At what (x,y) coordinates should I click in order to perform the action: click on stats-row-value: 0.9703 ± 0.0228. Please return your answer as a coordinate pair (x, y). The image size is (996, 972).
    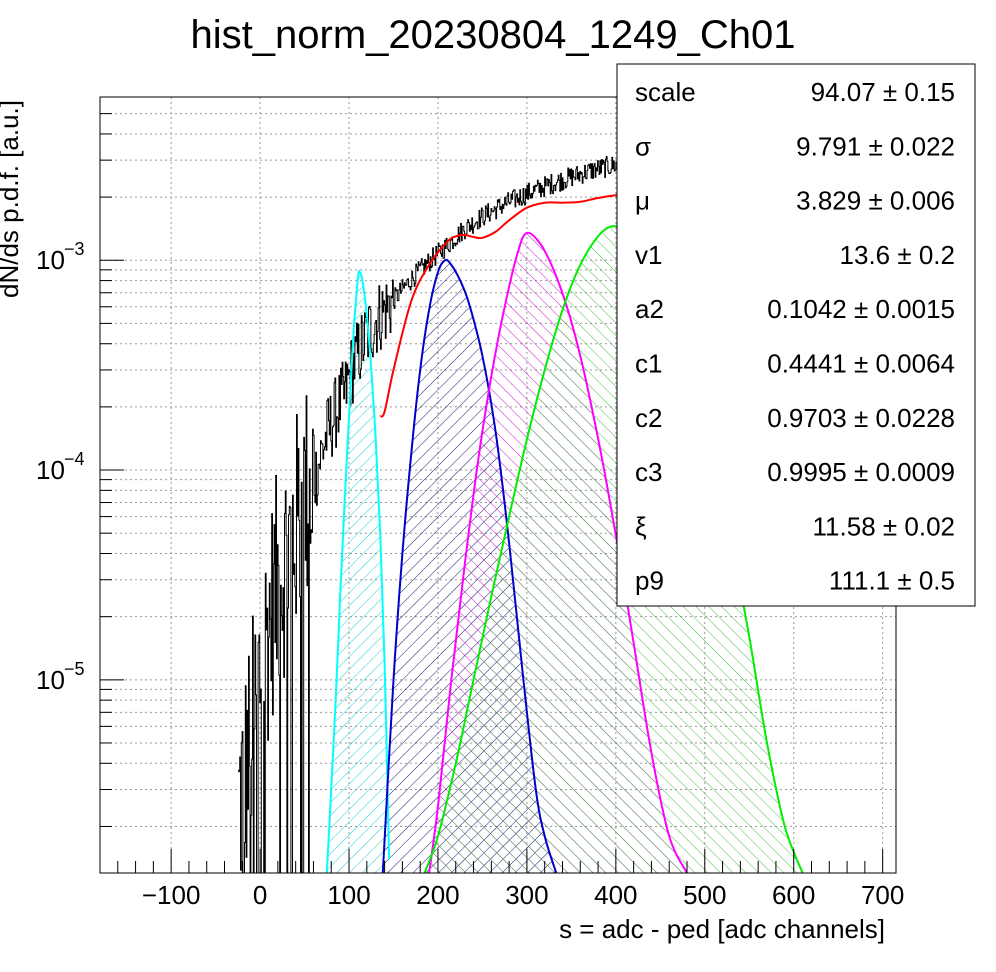
    Looking at the image, I should click on (861, 418).